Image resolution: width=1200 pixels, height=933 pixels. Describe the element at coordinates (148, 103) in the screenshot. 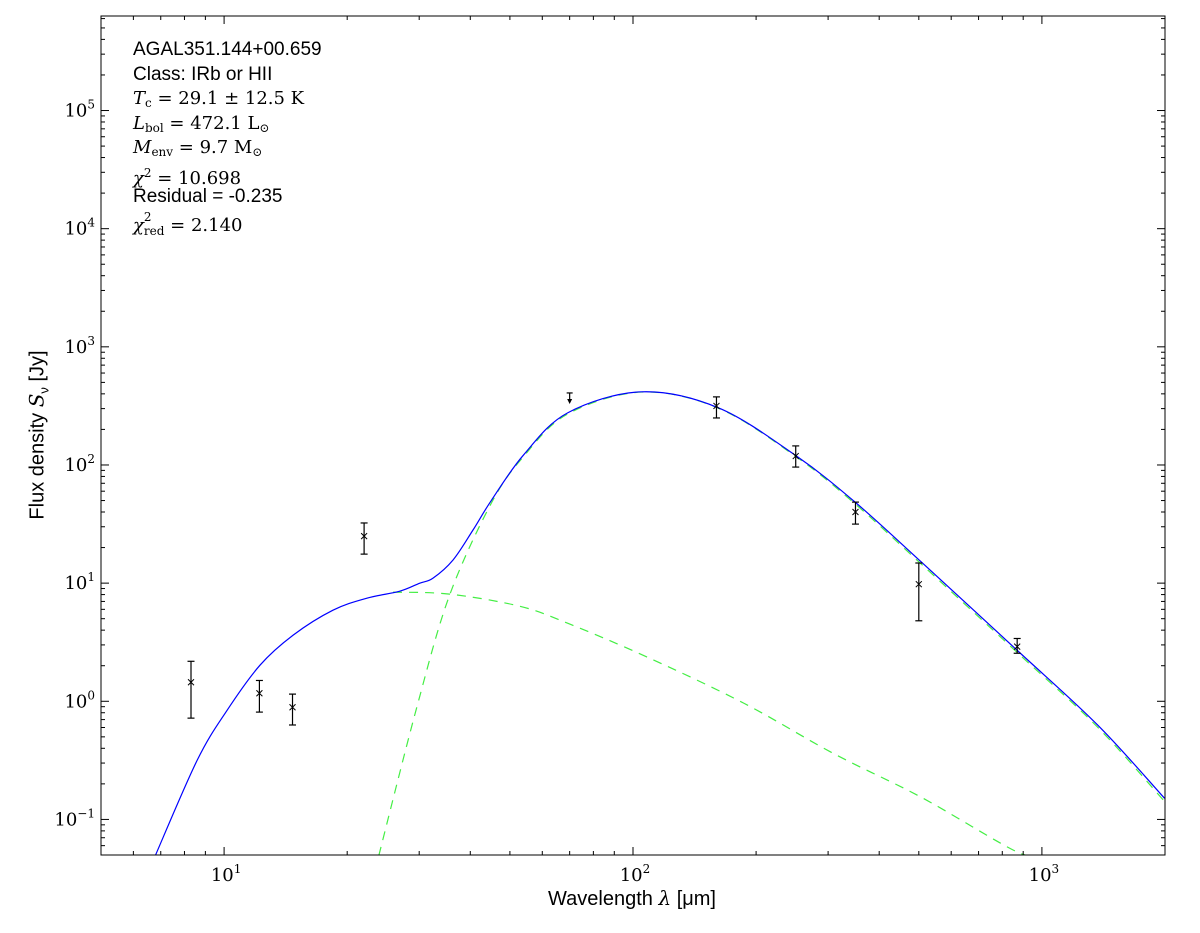

I see `tc-sub: c` at that location.